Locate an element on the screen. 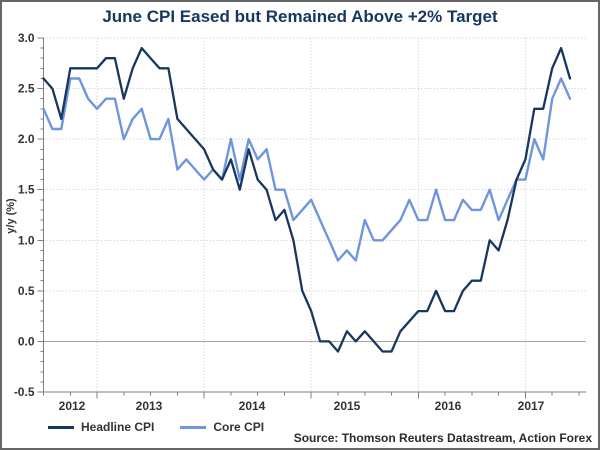 This screenshot has height=450, width=600. y-axis-title: y/y (%) is located at coordinates (11, 216).